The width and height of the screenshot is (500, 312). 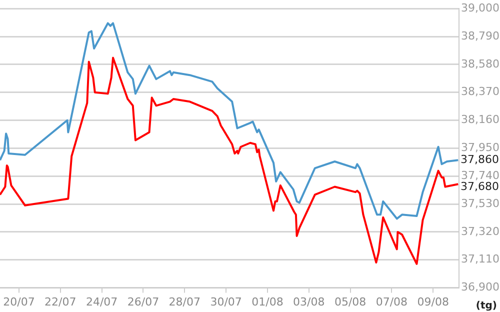 I want to click on y-tick-label: 38,790, so click(x=480, y=35).